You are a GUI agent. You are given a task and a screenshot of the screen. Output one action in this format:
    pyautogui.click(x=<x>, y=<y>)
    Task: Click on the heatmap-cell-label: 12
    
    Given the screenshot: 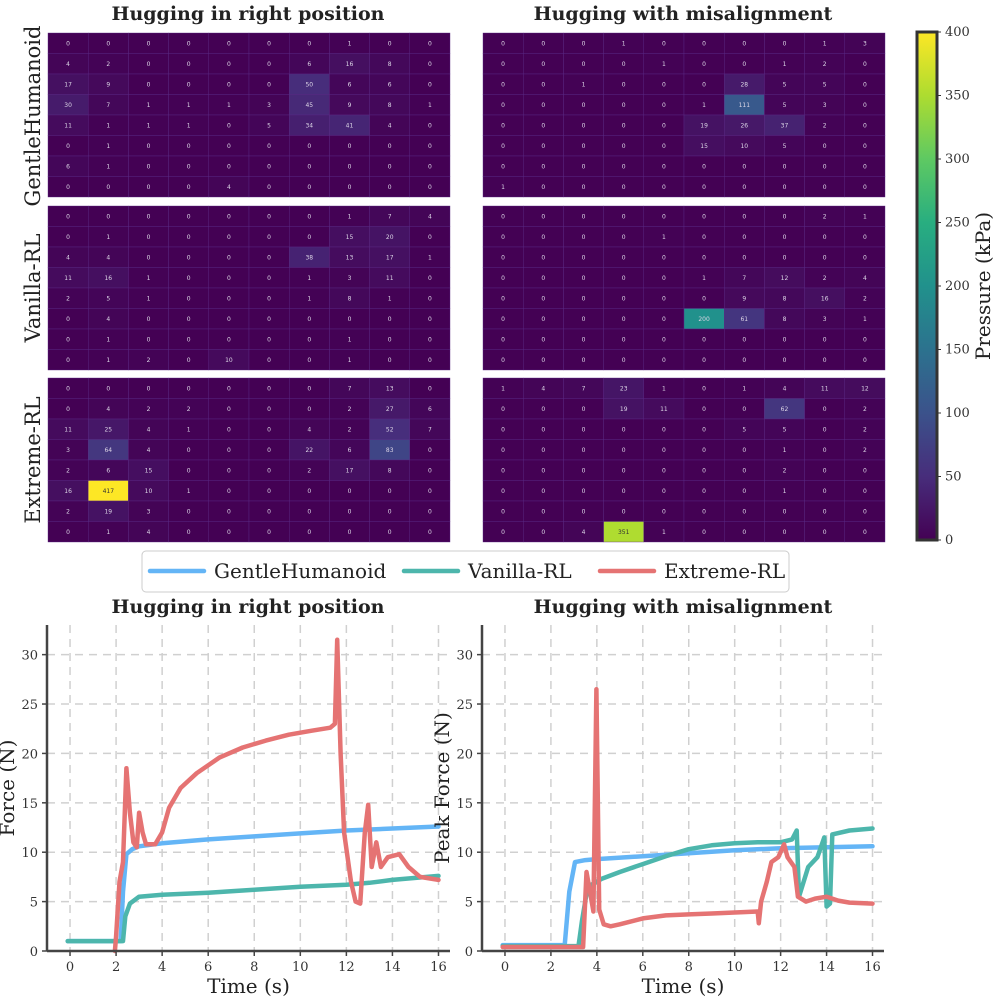 What is the action you would take?
    pyautogui.click(x=865, y=388)
    